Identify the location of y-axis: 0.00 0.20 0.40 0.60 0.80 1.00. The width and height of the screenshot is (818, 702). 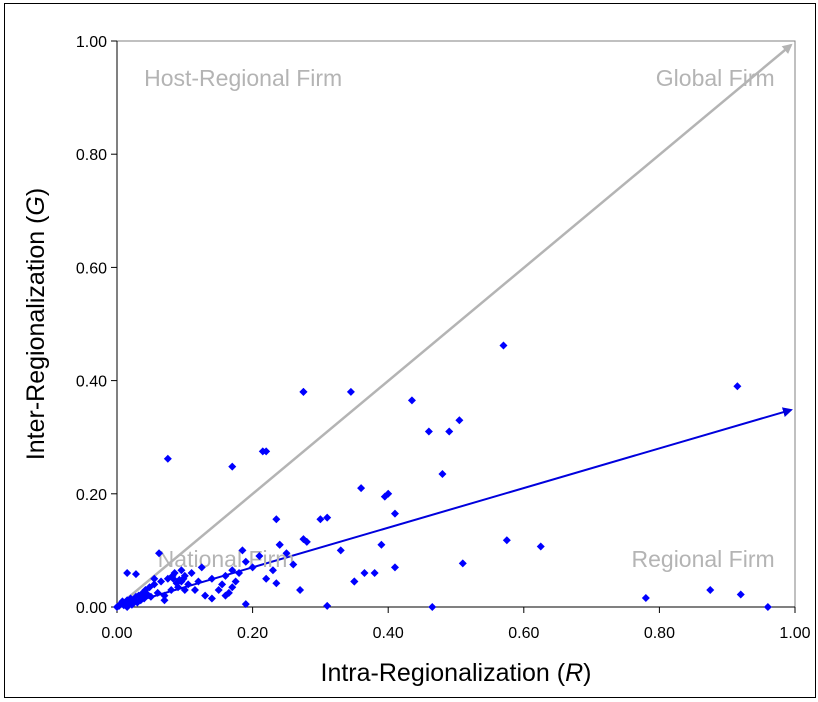
(97, 325).